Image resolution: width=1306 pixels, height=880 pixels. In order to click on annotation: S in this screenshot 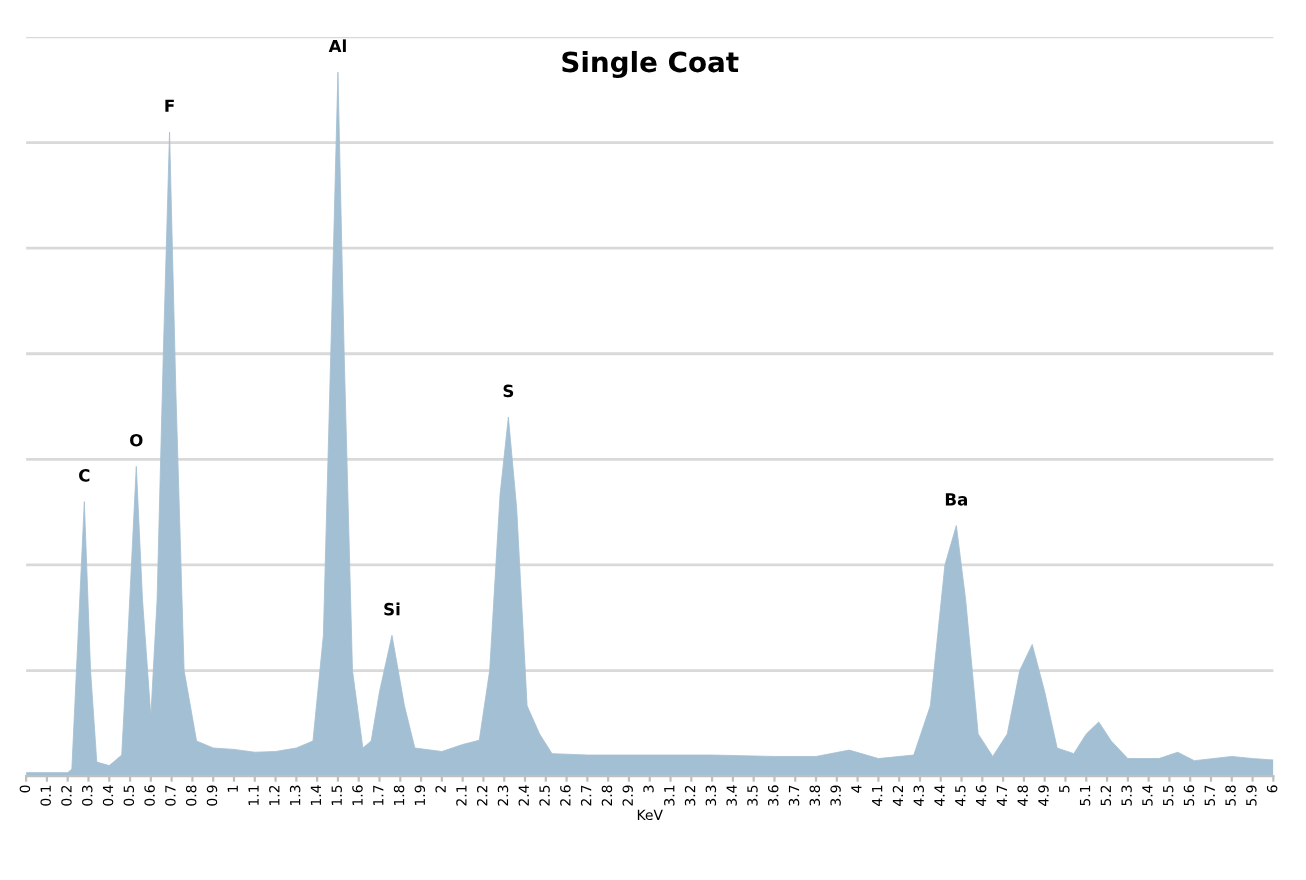, I will do `click(508, 391)`.